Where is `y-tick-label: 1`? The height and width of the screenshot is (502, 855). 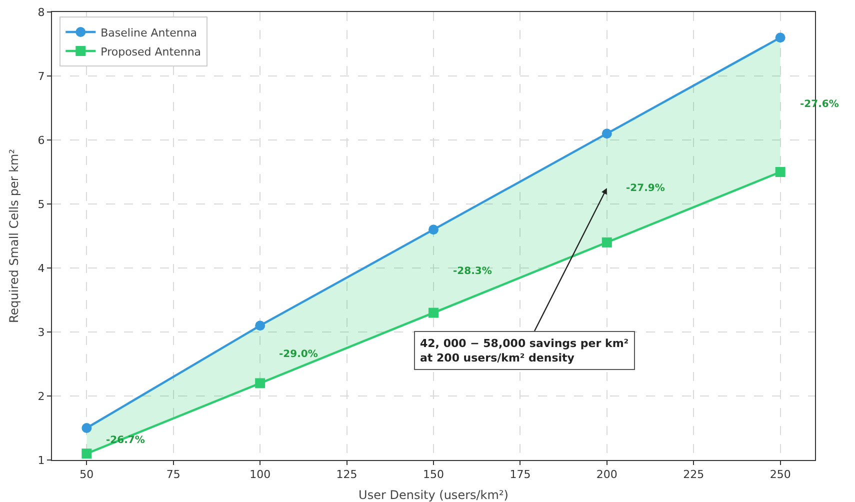
y-tick-label: 1 is located at coordinates (41, 460).